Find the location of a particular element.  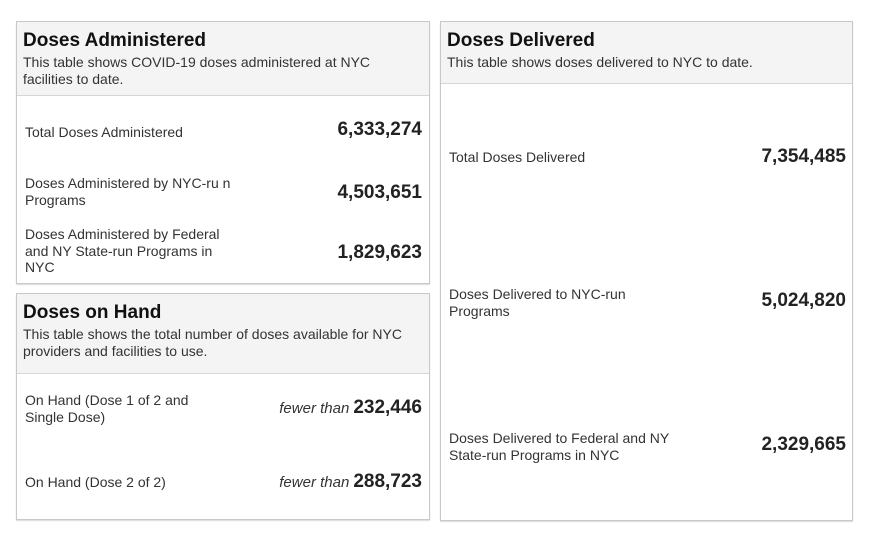

row-value: fewer than 288,723 is located at coordinates (350, 482).